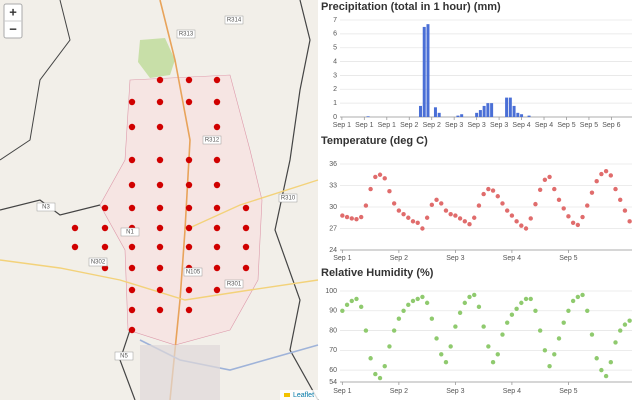  What do you see at coordinates (303, 395) in the screenshot?
I see `attribution-link: Leaflet` at bounding box center [303, 395].